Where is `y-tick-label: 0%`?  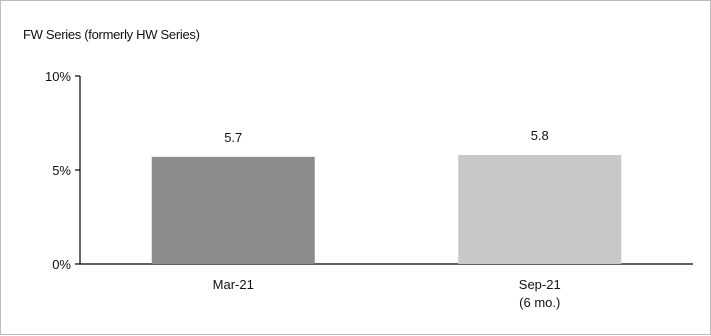
y-tick-label: 0% is located at coordinates (61, 264).